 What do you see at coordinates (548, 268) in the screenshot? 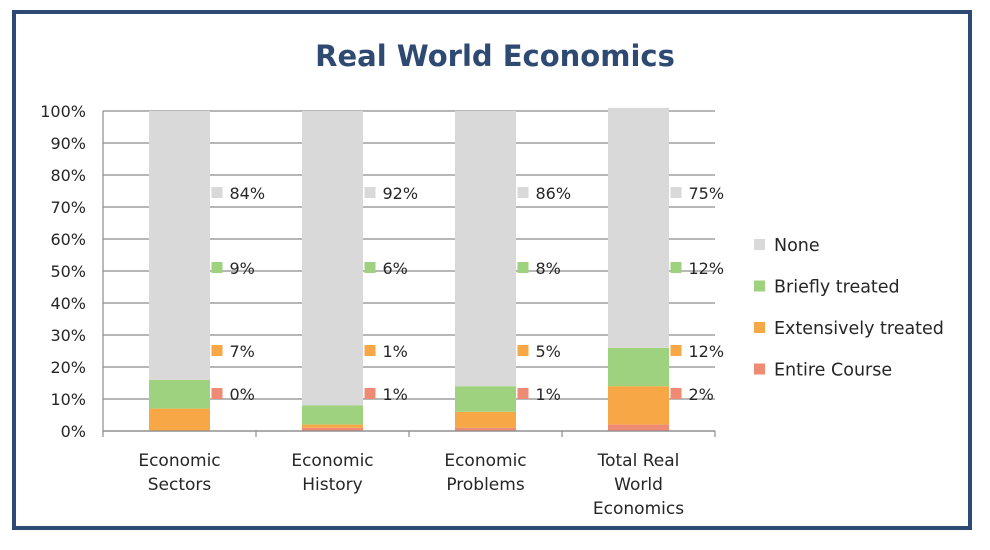
I see `data-label: 8%` at bounding box center [548, 268].